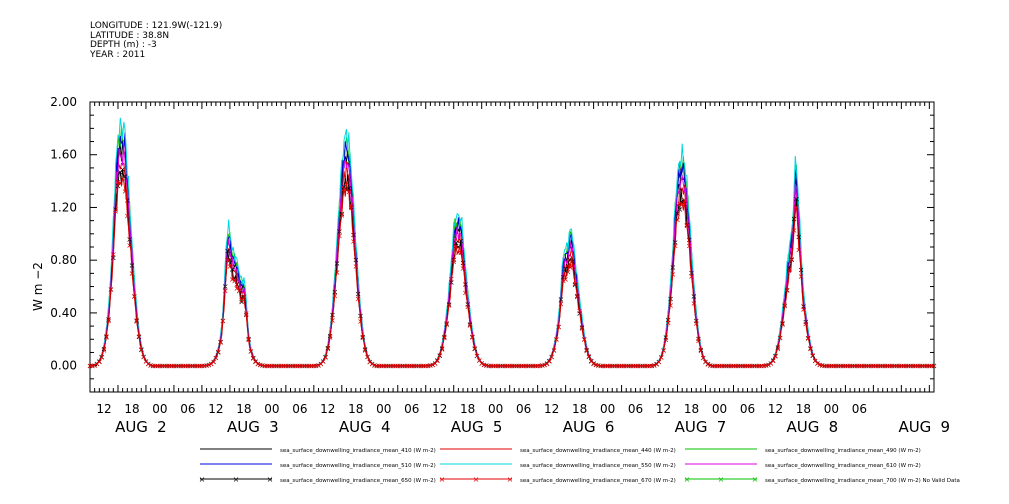  Describe the element at coordinates (270, 479) in the screenshot. I see `legend-marker-6: ×` at that location.